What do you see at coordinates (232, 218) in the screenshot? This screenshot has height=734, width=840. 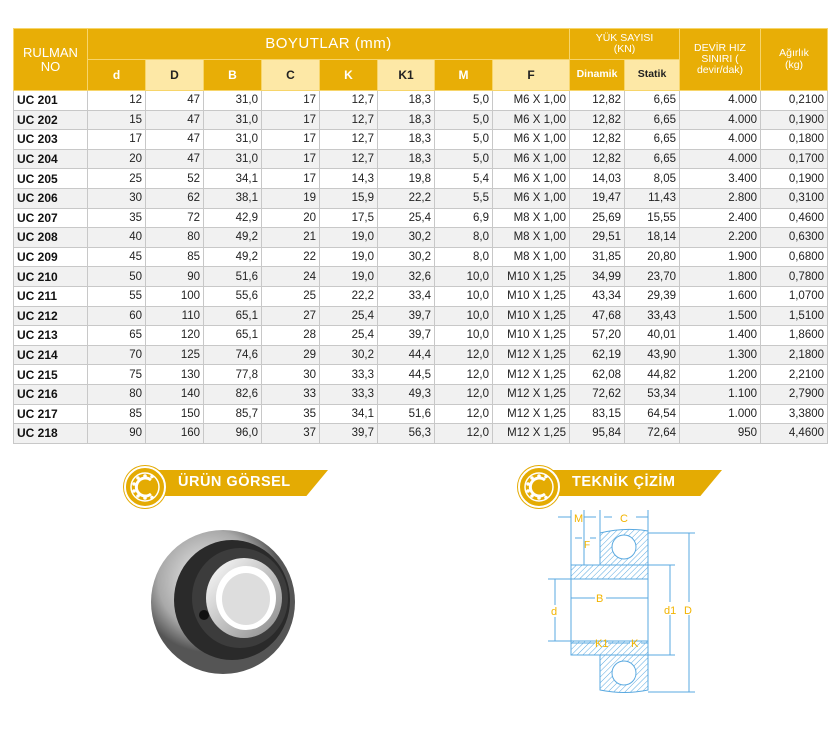 I see `table-cell: 42,9` at bounding box center [232, 218].